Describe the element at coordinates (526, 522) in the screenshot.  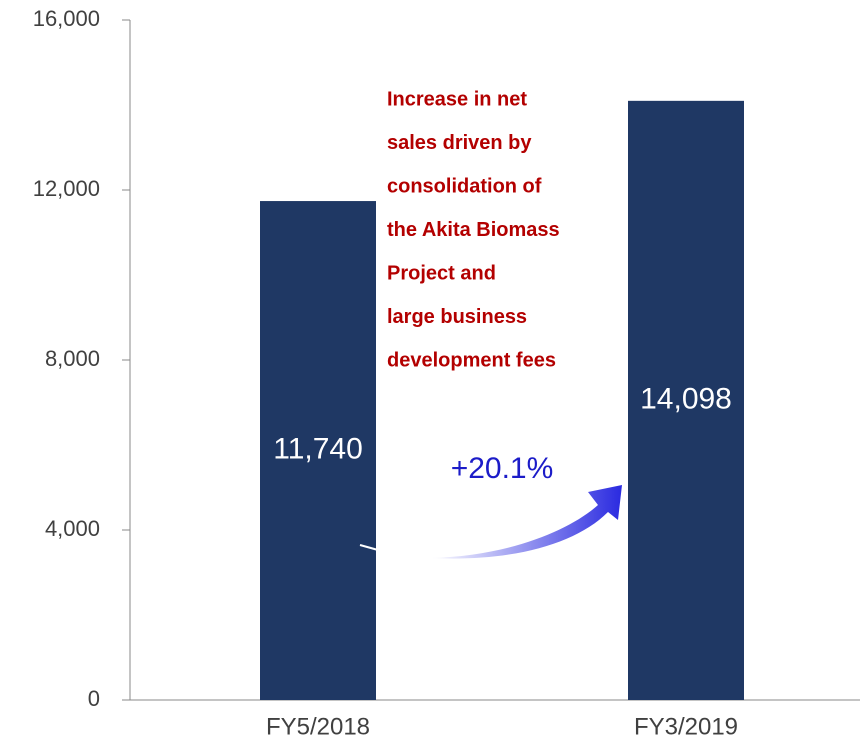
I see `growth-arrow` at that location.